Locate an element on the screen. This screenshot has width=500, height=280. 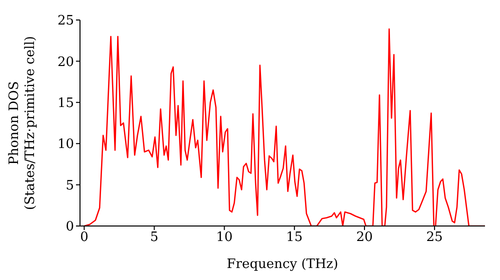
y-tick-label: 10 is located at coordinates (65, 144).